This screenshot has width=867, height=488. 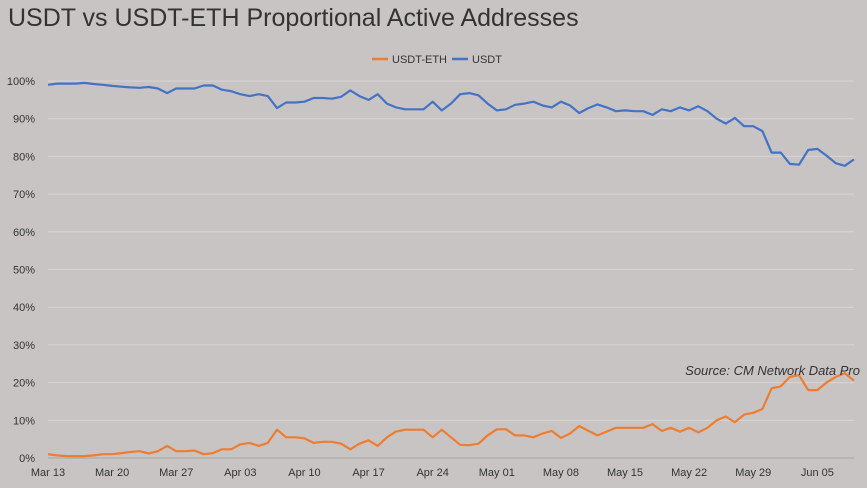 What do you see at coordinates (24, 120) in the screenshot?
I see `y-tick-label: 90%` at bounding box center [24, 120].